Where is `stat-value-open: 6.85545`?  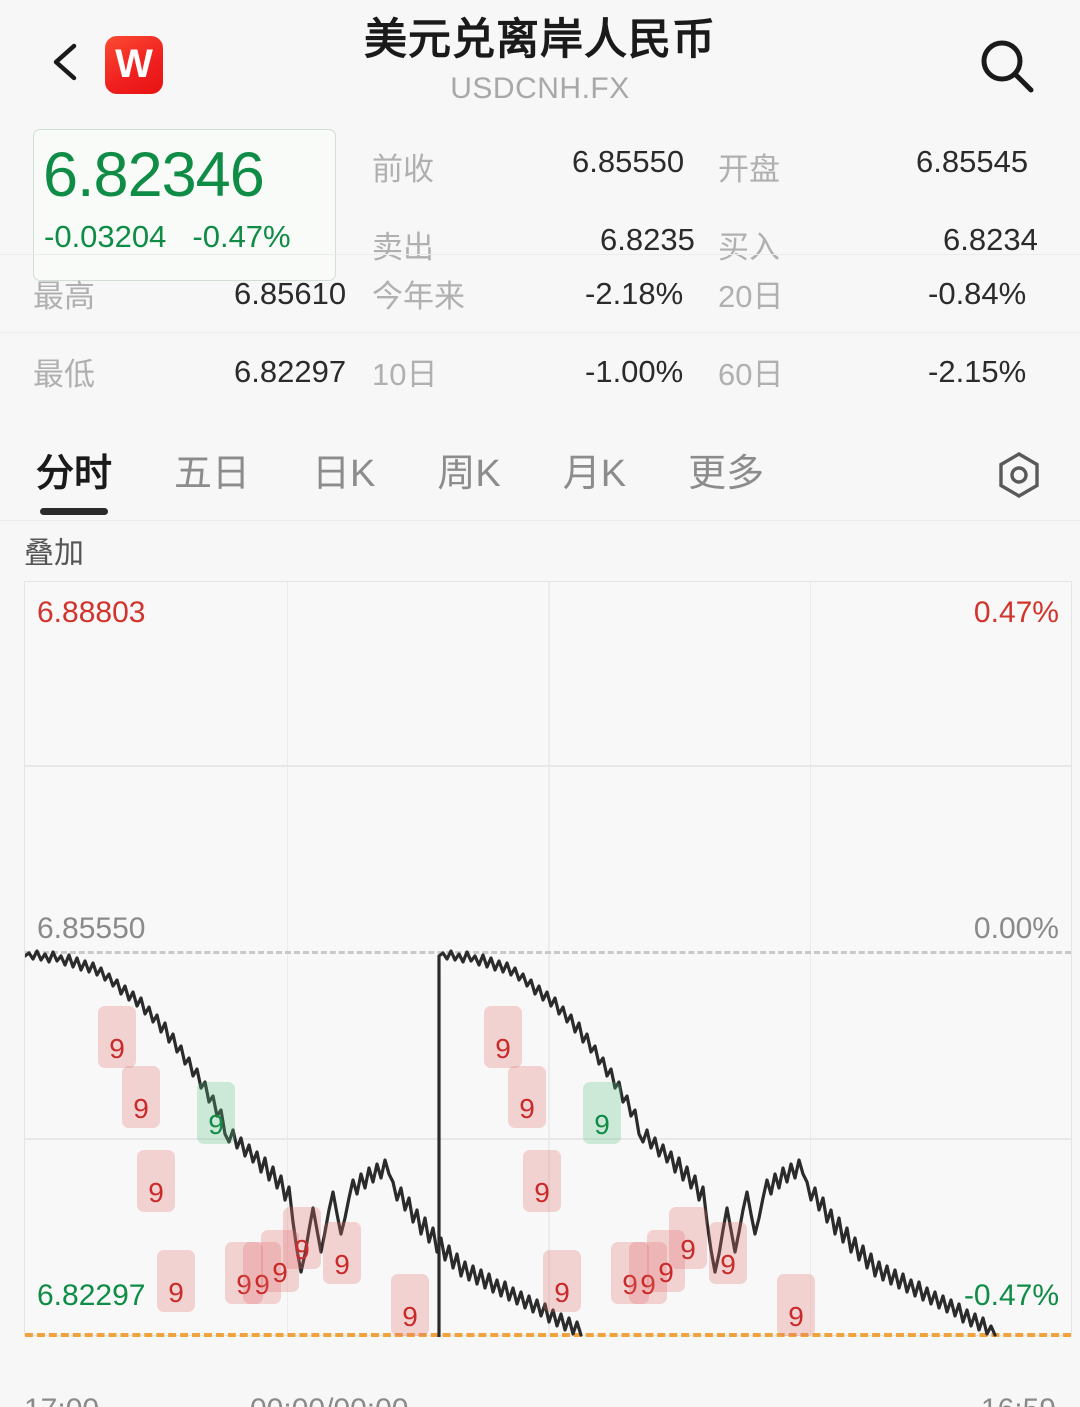 stat-value-open: 6.85545 is located at coordinates (972, 161).